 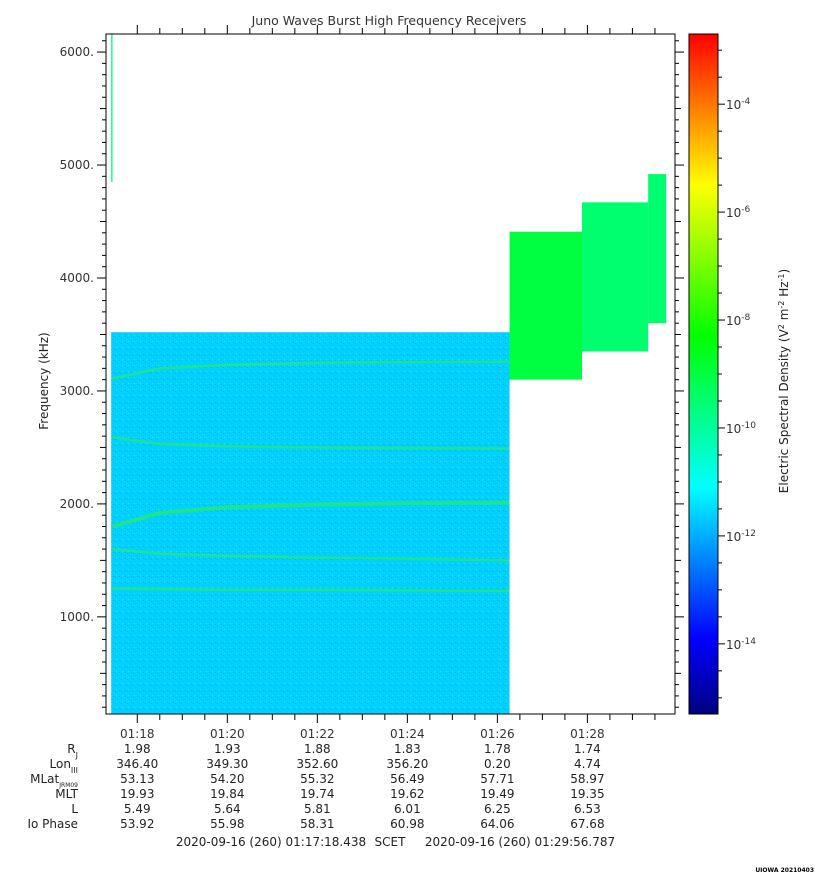 What do you see at coordinates (137, 734) in the screenshot?
I see `x-tick-label: 01:18` at bounding box center [137, 734].